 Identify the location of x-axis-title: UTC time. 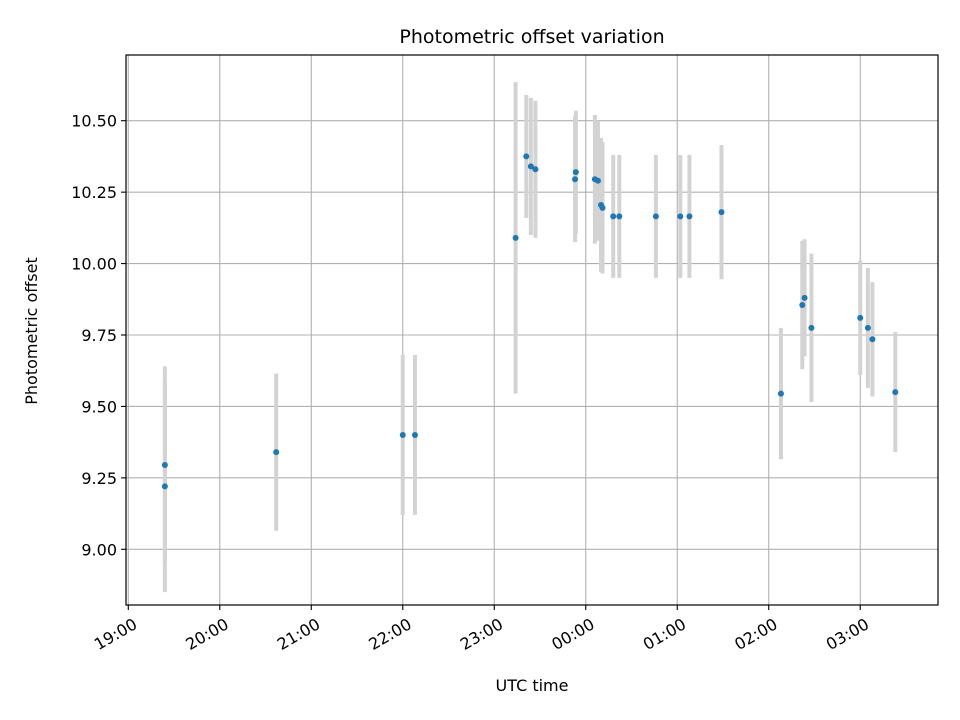
(532, 685).